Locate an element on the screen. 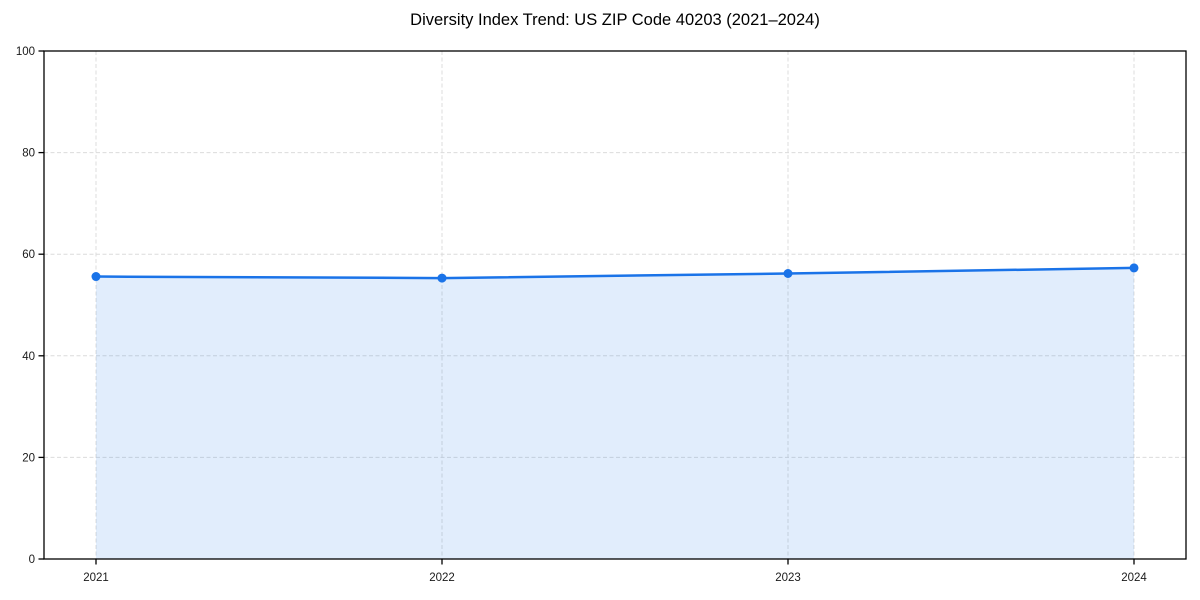 This screenshot has width=1200, height=600. trend-line is located at coordinates (615, 273).